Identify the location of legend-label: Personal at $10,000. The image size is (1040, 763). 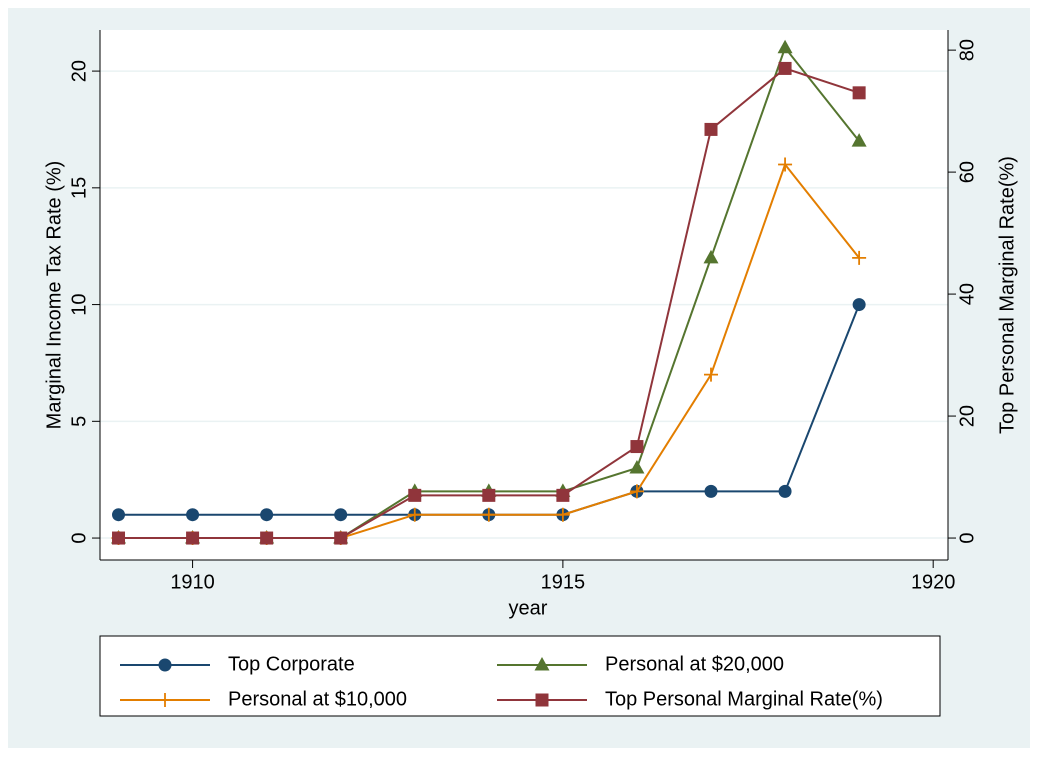
(317, 699).